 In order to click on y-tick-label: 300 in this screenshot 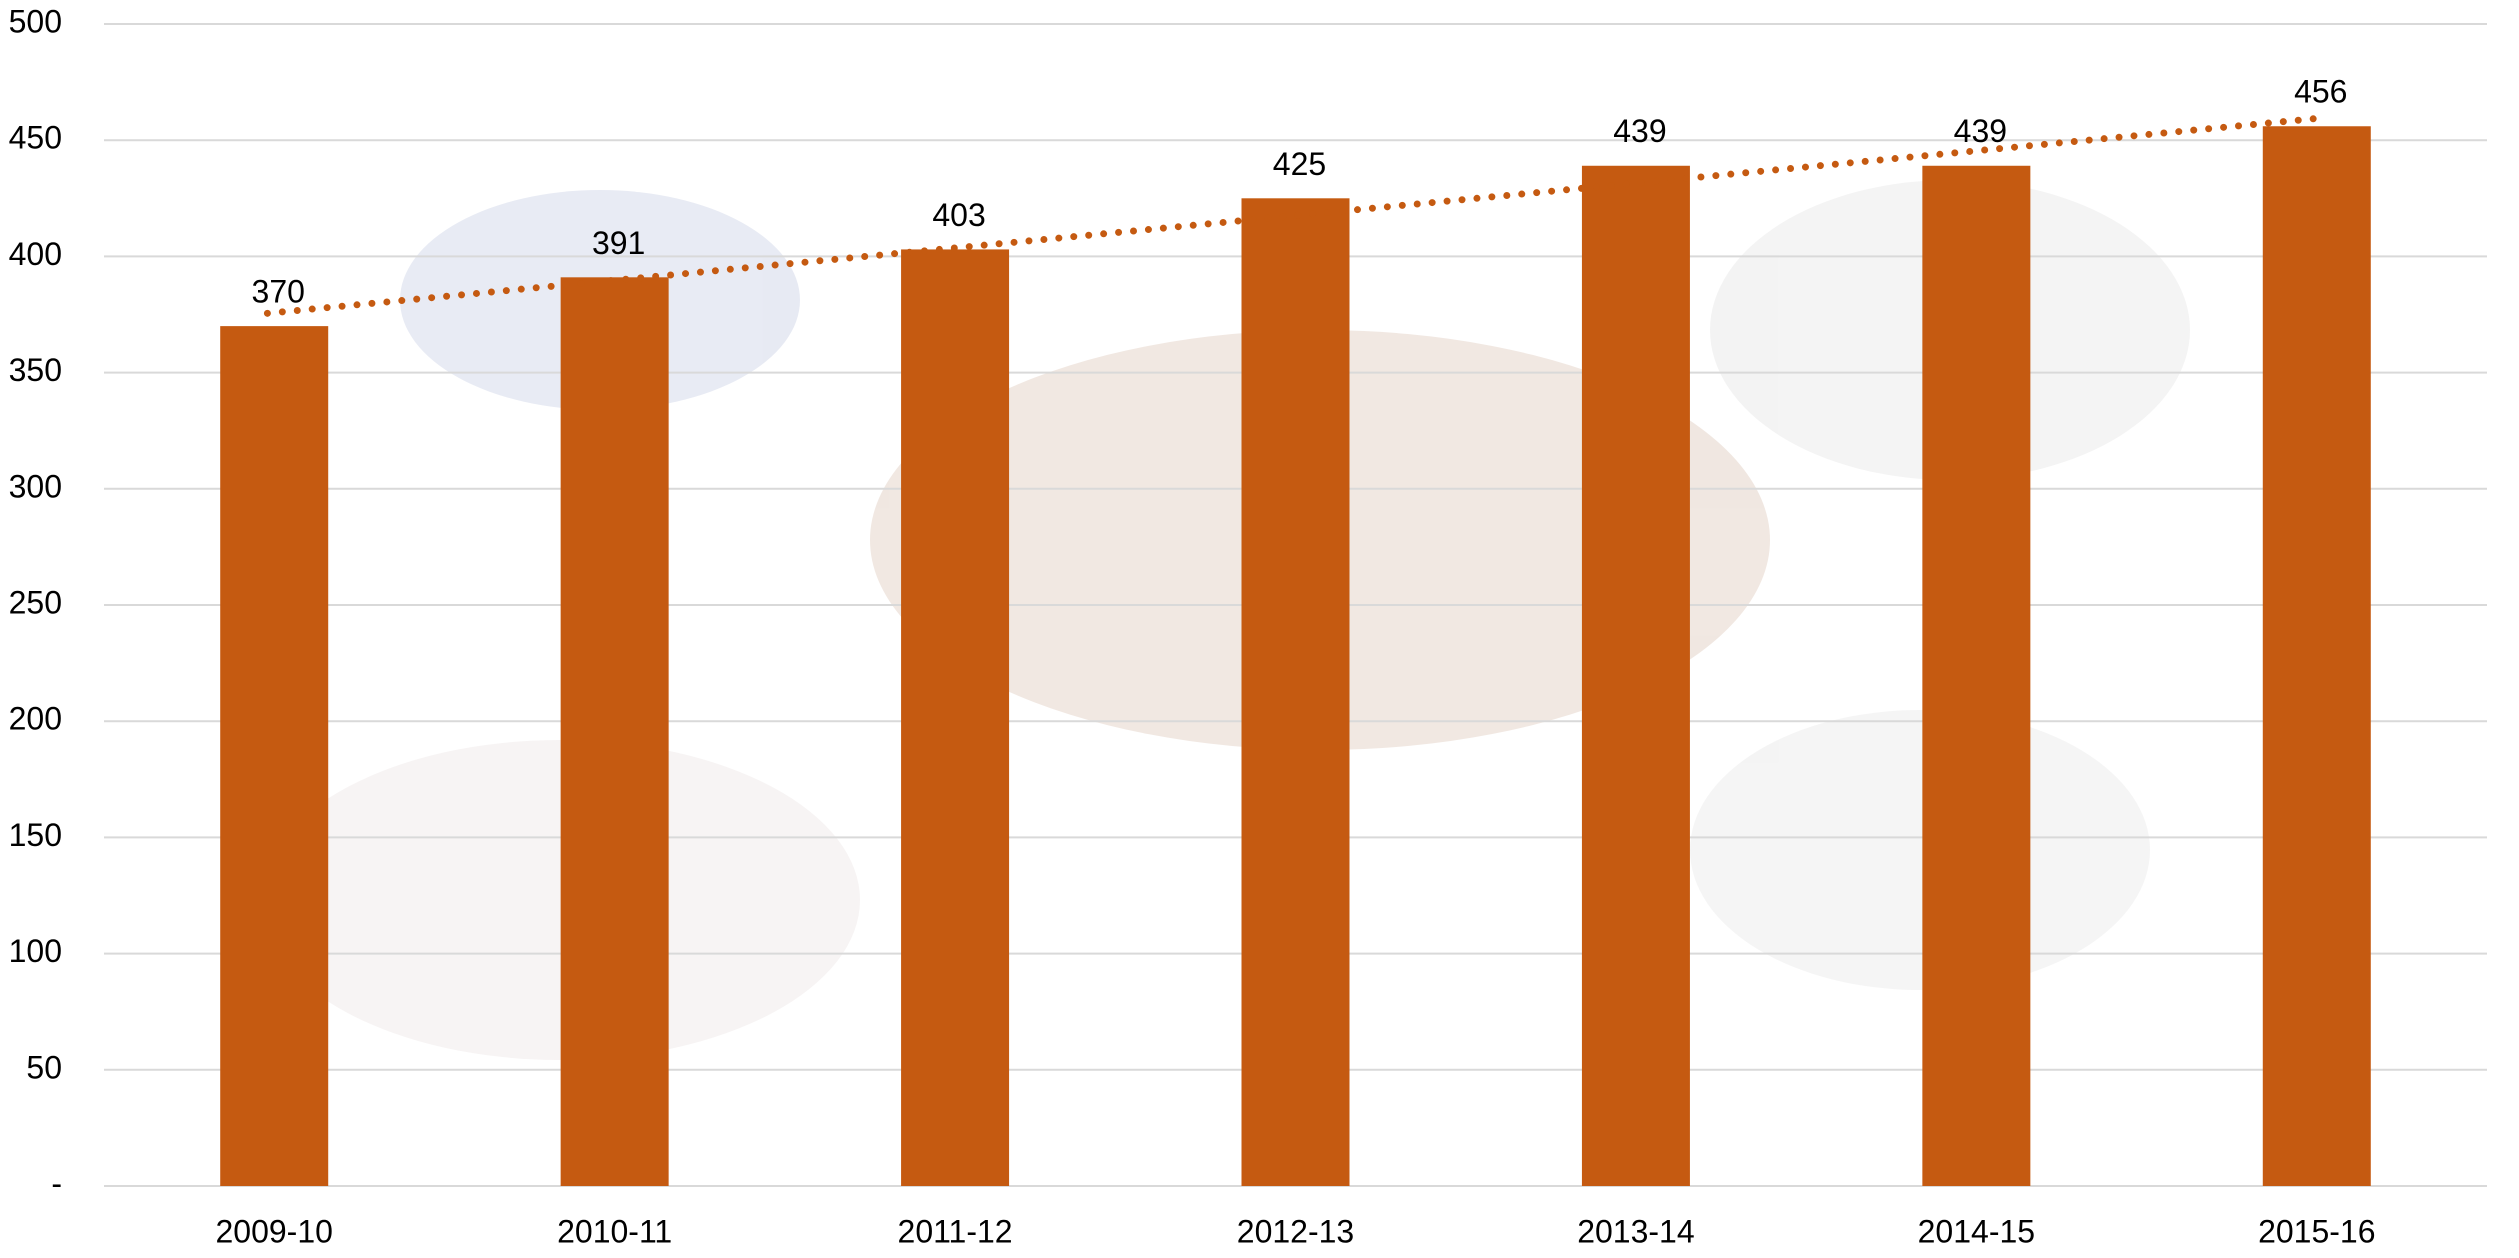, I will do `click(35, 486)`.